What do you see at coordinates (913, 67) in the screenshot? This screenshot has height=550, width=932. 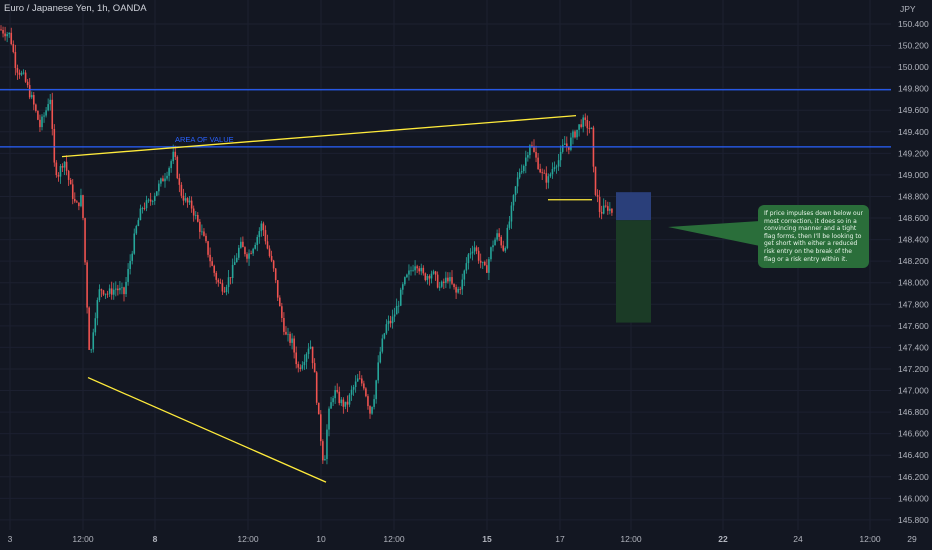 I see `y-tick-label: 150.000` at bounding box center [913, 67].